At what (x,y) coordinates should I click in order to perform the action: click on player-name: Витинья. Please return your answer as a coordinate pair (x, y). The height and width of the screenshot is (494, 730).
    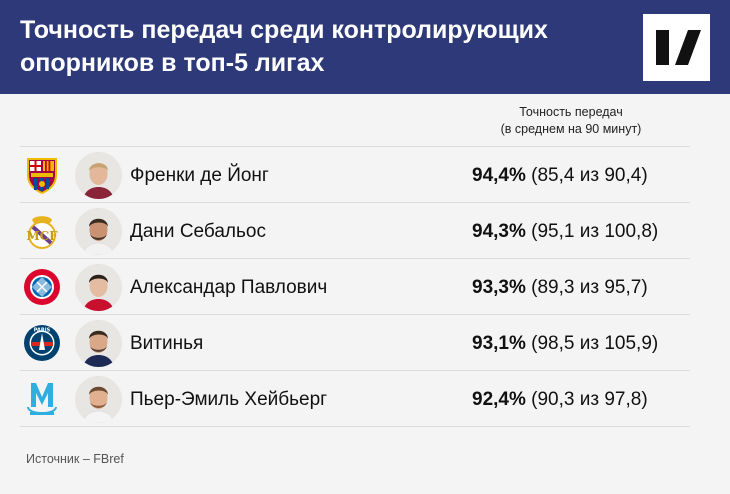
    Looking at the image, I should click on (167, 343).